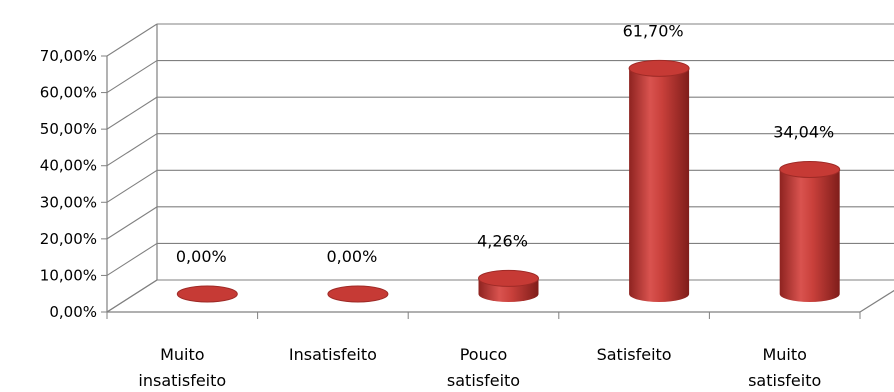  What do you see at coordinates (653, 30) in the screenshot?
I see `data-label: 61,70%` at bounding box center [653, 30].